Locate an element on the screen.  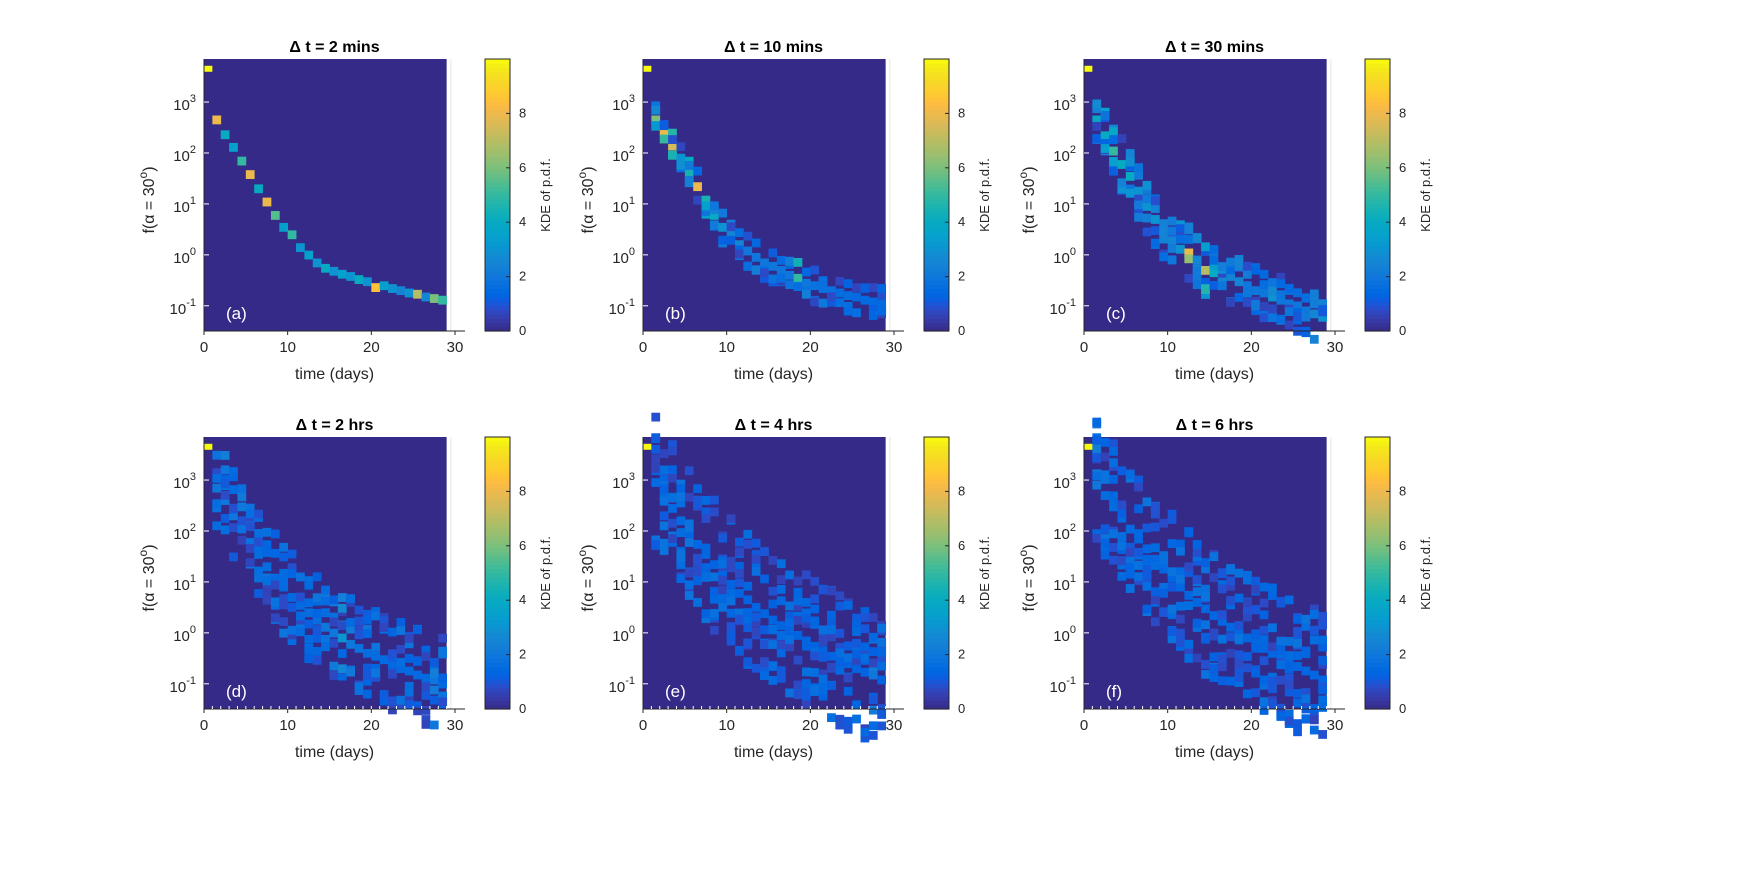
chart-title: Δ t = 4 hrs is located at coordinates (774, 425).